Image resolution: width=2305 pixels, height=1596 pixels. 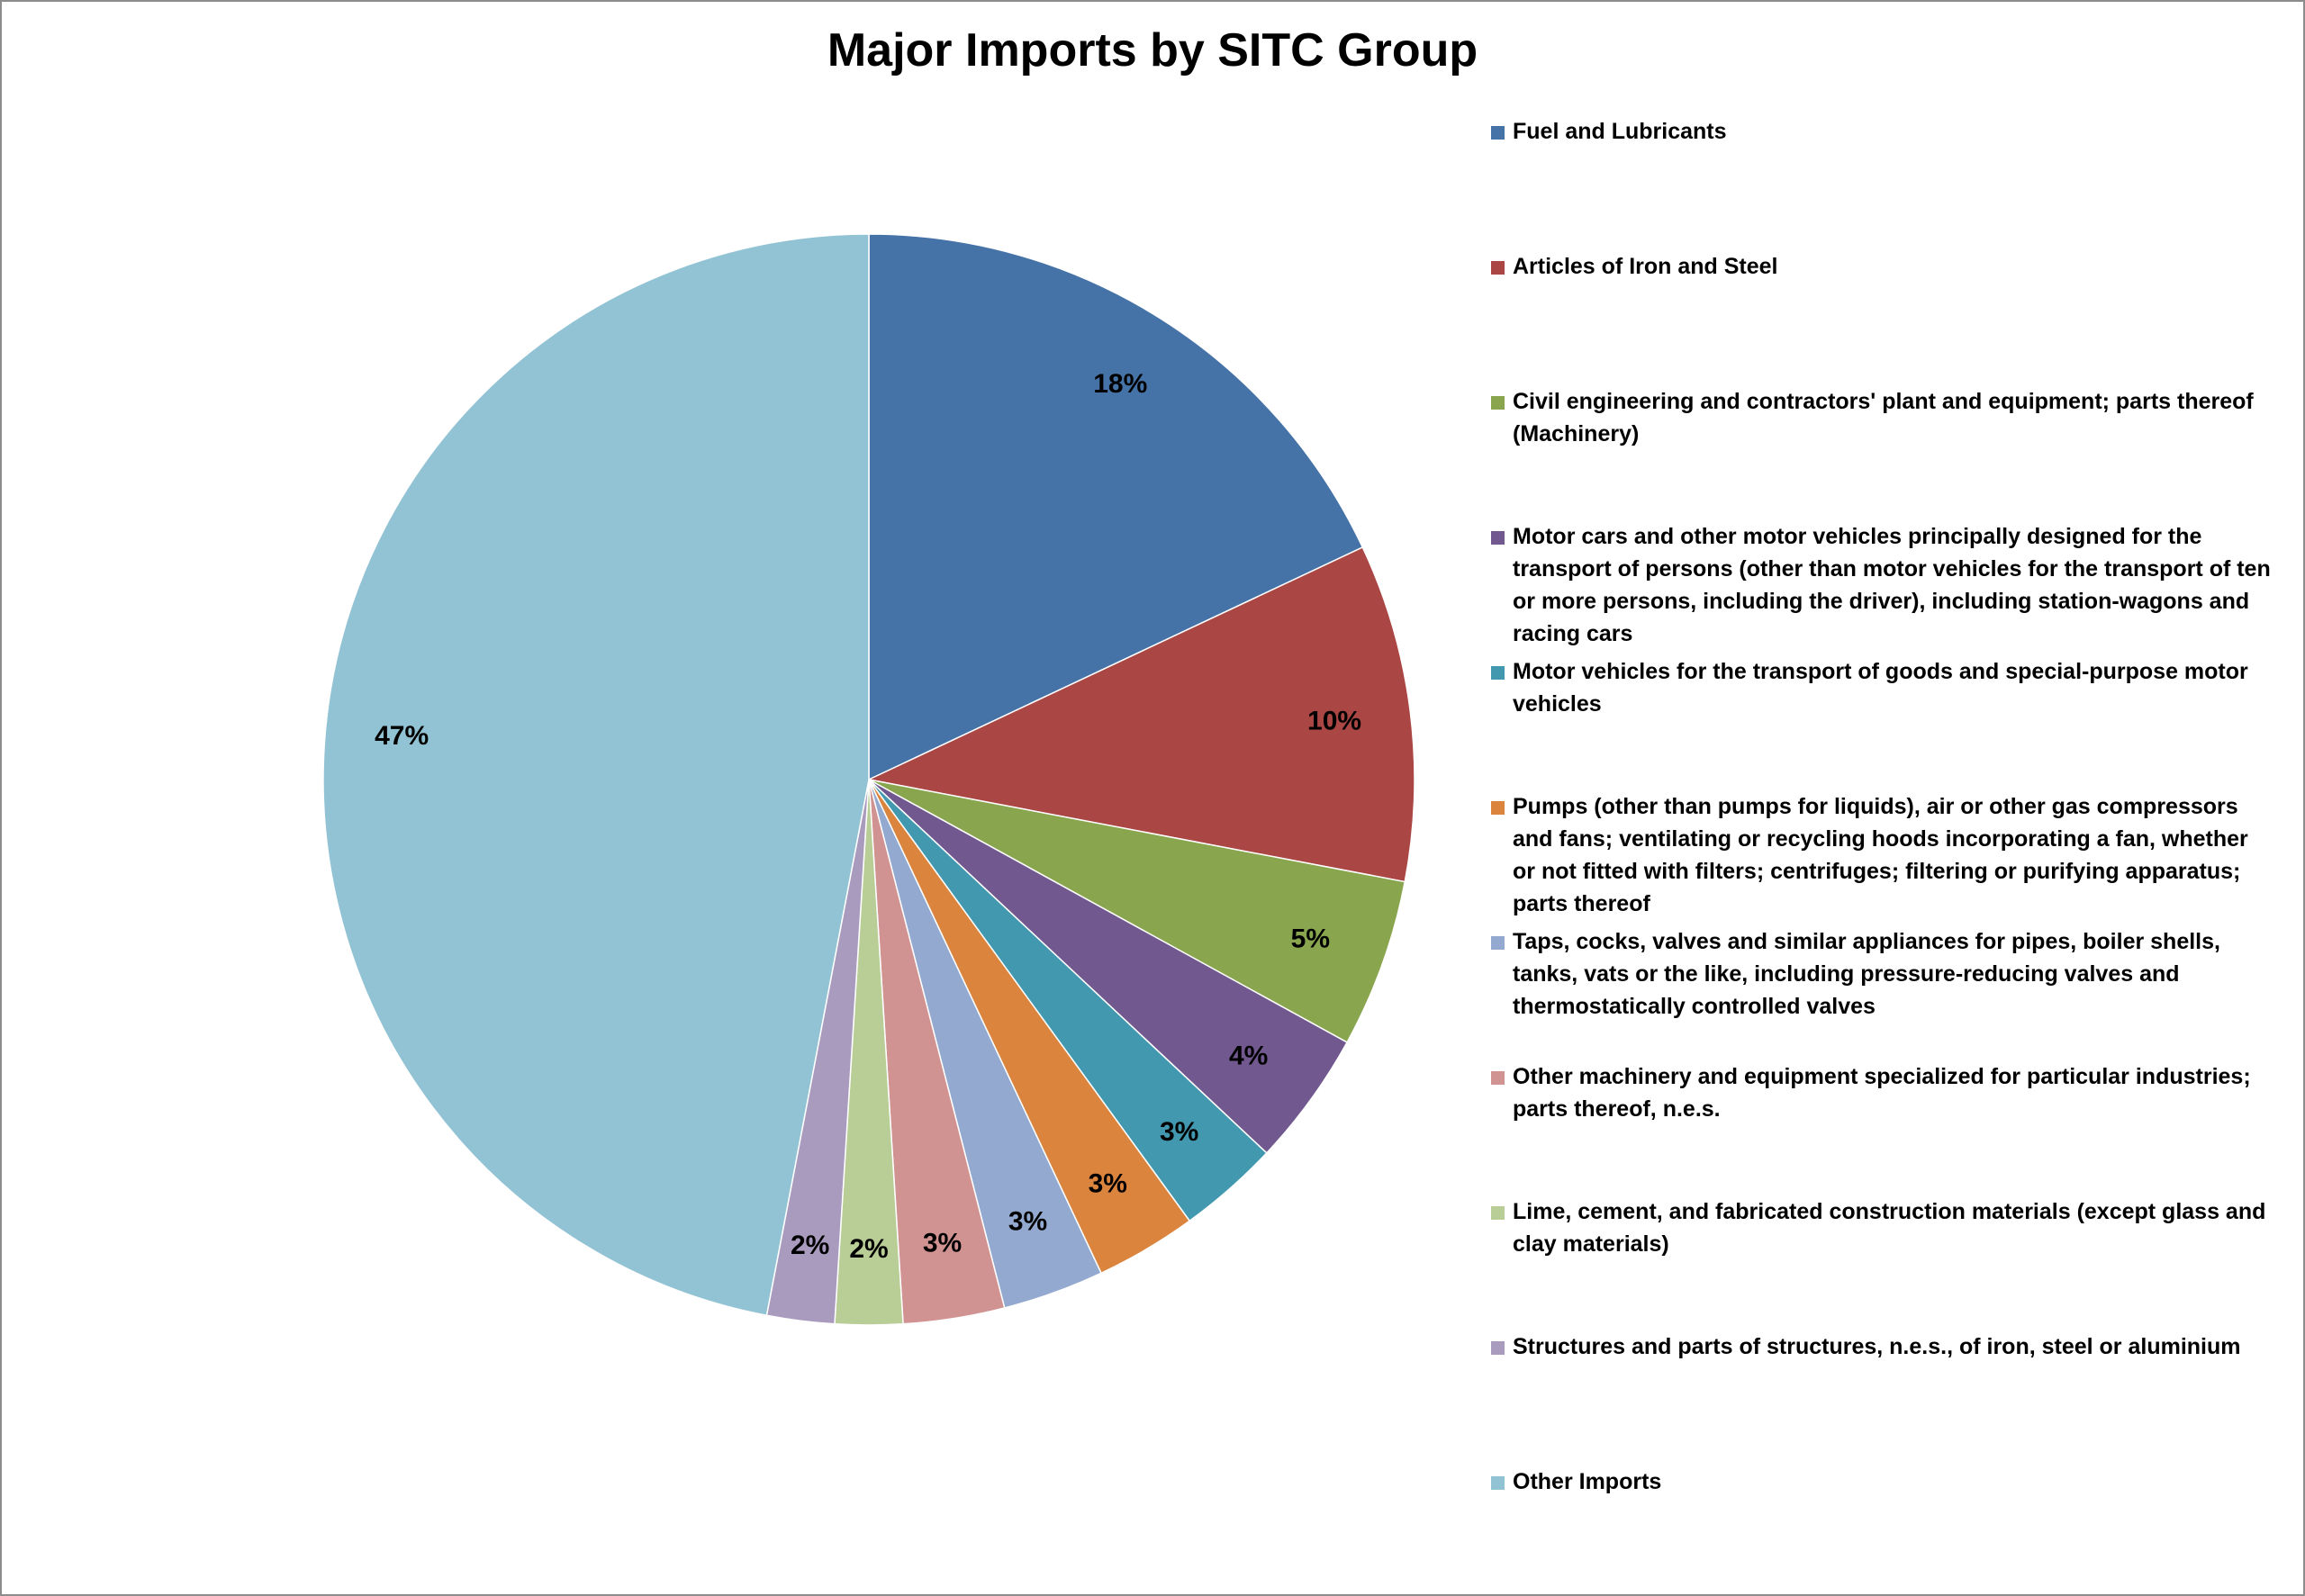 What do you see at coordinates (1120, 384) in the screenshot?
I see `slice-label: 18%` at bounding box center [1120, 384].